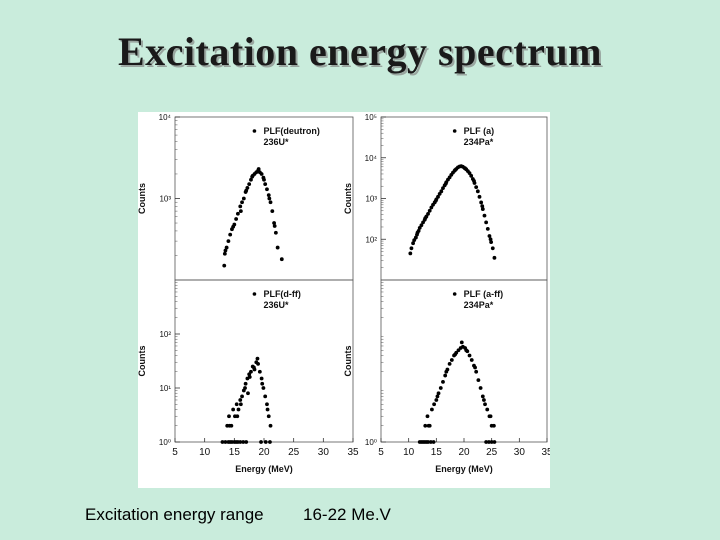  I want to click on x-axis-label: Energy (MeV), so click(264, 469).